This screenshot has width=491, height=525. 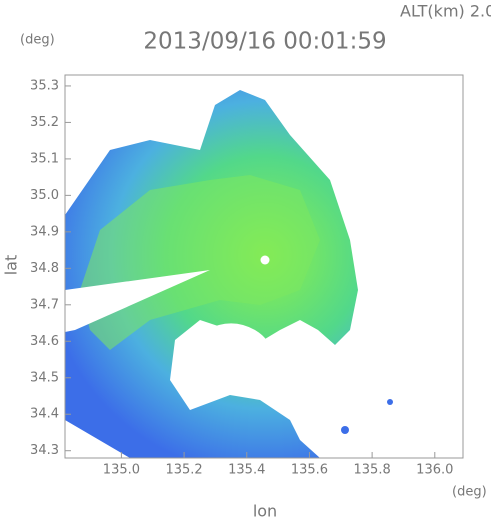 What do you see at coordinates (445, 11) in the screenshot?
I see `altitude-label: ALT(km) 2.0` at bounding box center [445, 11].